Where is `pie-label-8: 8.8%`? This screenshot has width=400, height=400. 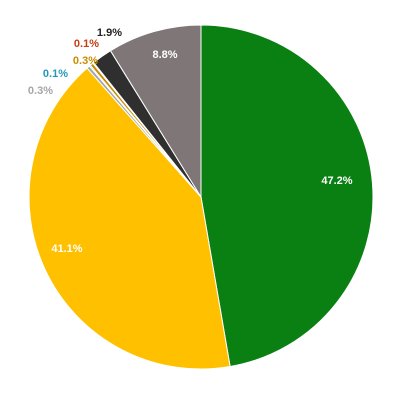
pie-label-8: 8.8% is located at coordinates (164, 55).